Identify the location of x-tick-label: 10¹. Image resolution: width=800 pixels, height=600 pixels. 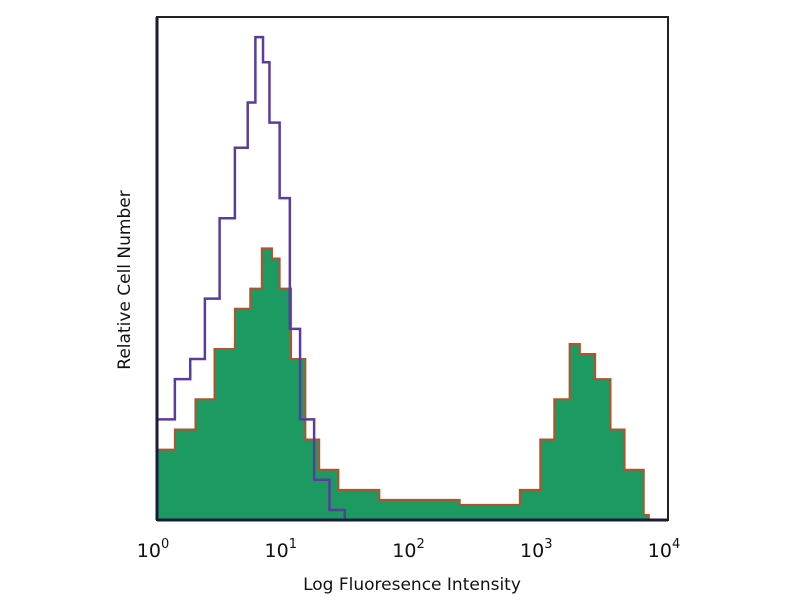
(281, 549).